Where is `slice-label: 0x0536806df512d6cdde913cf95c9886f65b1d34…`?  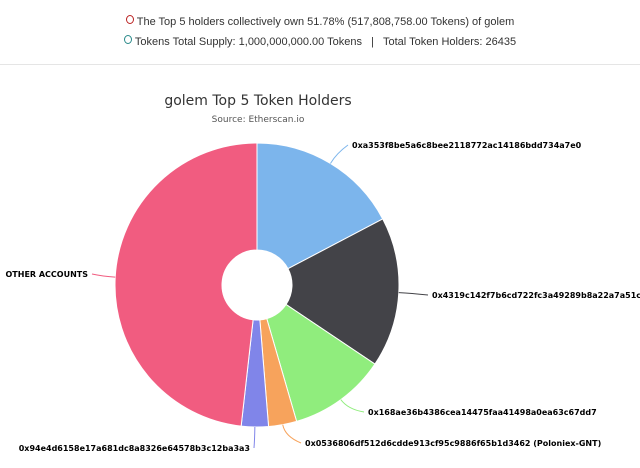 slice-label: 0x0536806df512d6cdde913cf95c9886f65b1d34… is located at coordinates (453, 443).